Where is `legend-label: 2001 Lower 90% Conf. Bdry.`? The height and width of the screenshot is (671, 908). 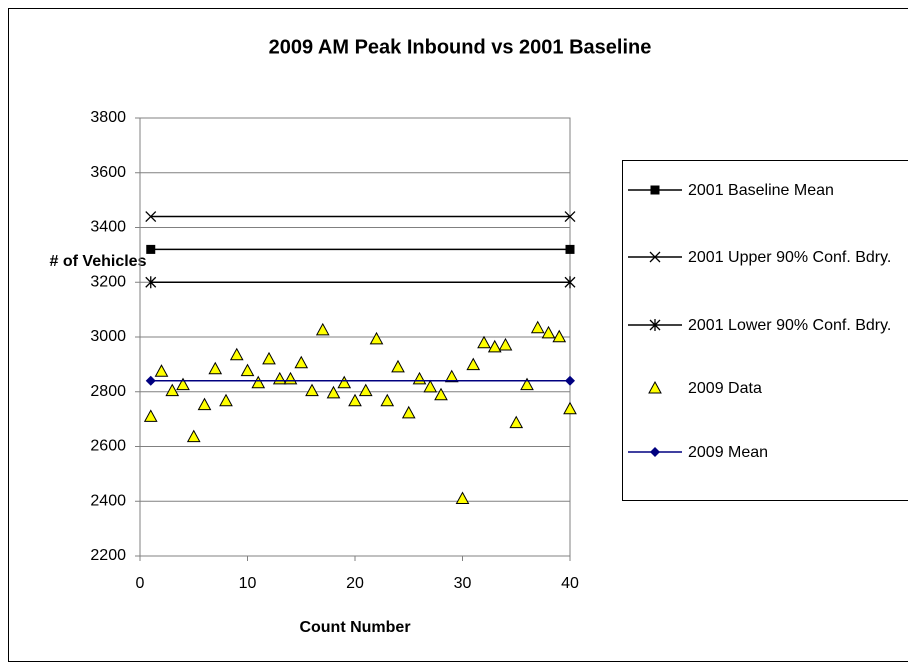 legend-label: 2001 Lower 90% Conf. Bdry. is located at coordinates (790, 325).